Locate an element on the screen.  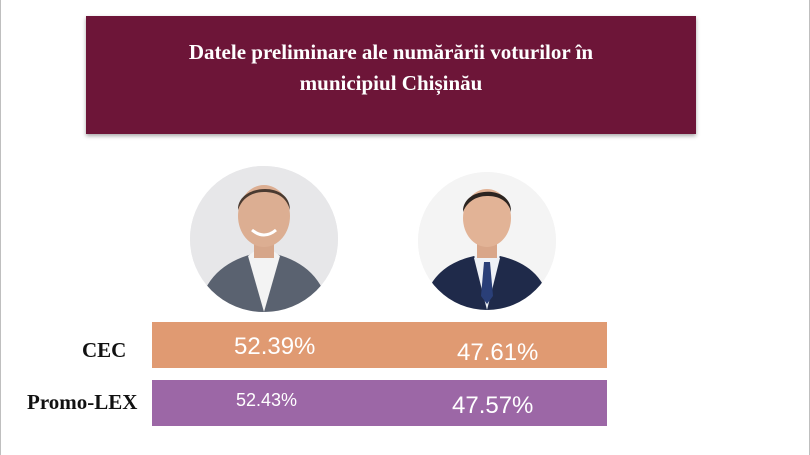
bar-row-cec: 52.39% 47.61% is located at coordinates (379, 345).